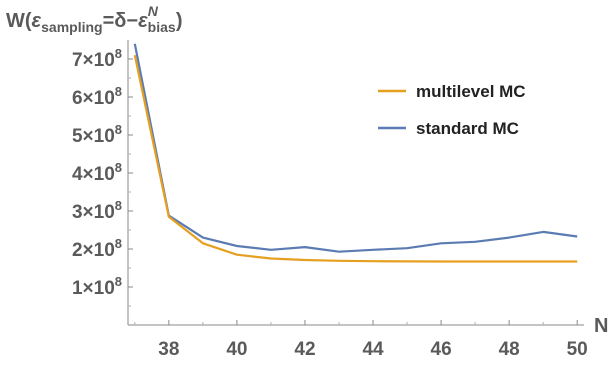  What do you see at coordinates (168, 349) in the screenshot?
I see `x-tick-label: 38` at bounding box center [168, 349].